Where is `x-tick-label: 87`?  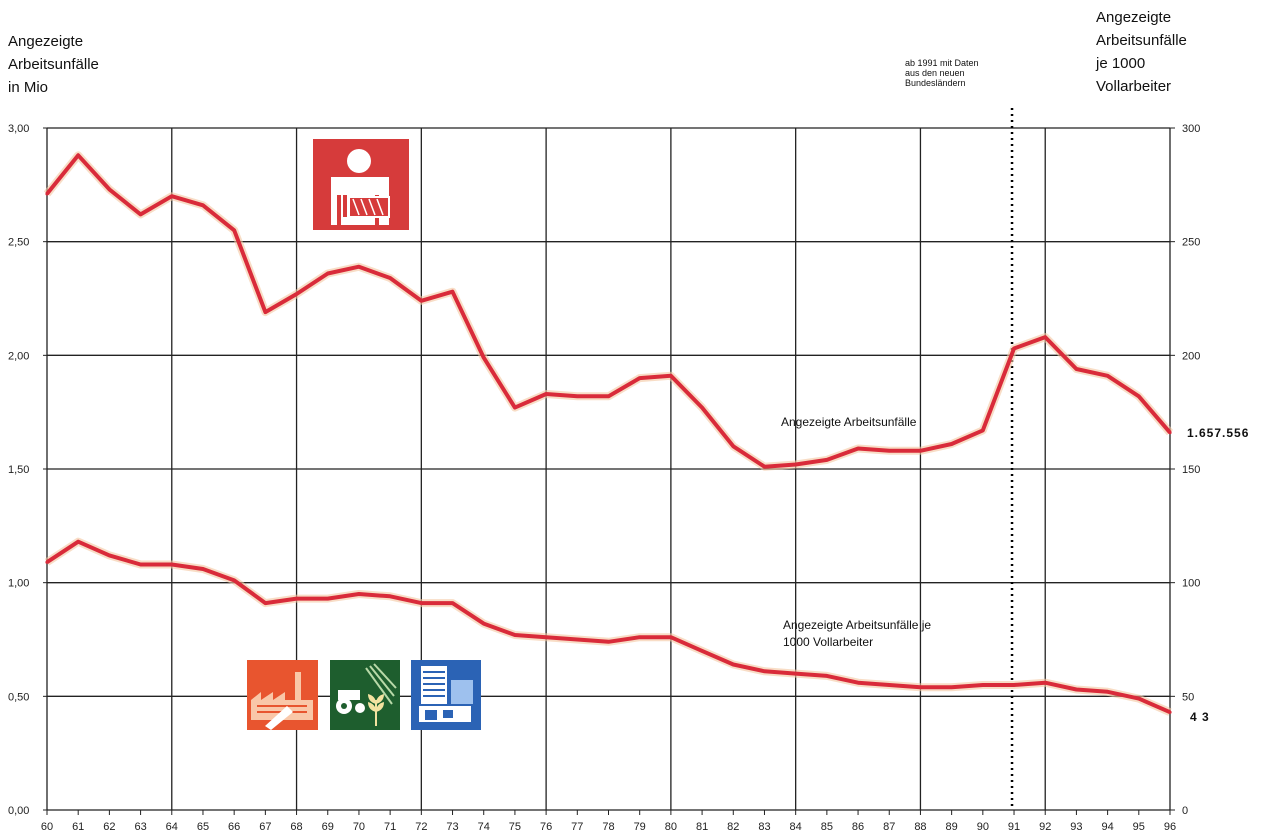
x-tick-label: 87 is located at coordinates (889, 827).